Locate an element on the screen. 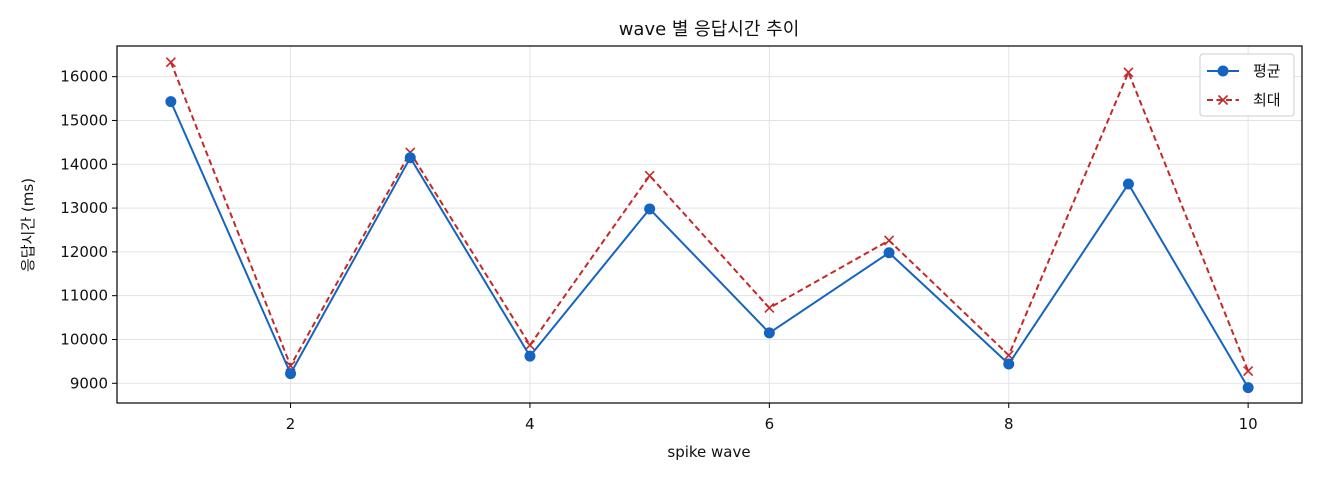 Image resolution: width=1320 pixels, height=480 pixels. y-tick-label: 14000 is located at coordinates (84, 164).